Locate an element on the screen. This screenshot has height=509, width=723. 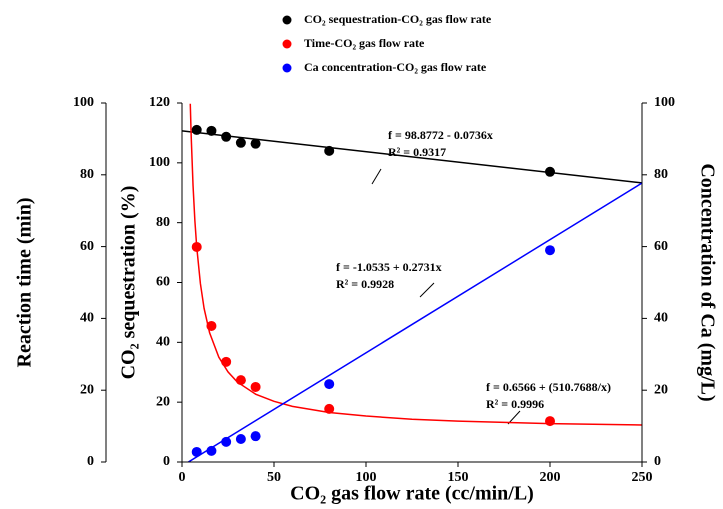
x-tick-label: 0 is located at coordinates (182, 477).